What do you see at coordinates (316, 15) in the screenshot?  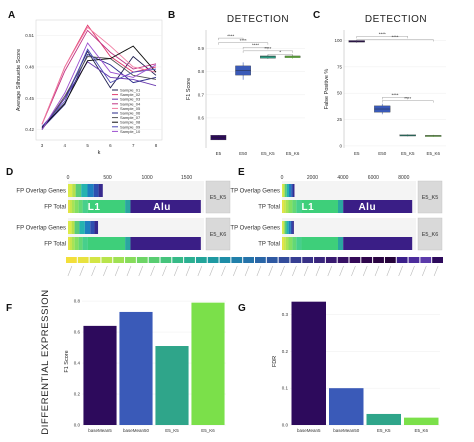 I see `panel-label-c: C` at bounding box center [316, 15].